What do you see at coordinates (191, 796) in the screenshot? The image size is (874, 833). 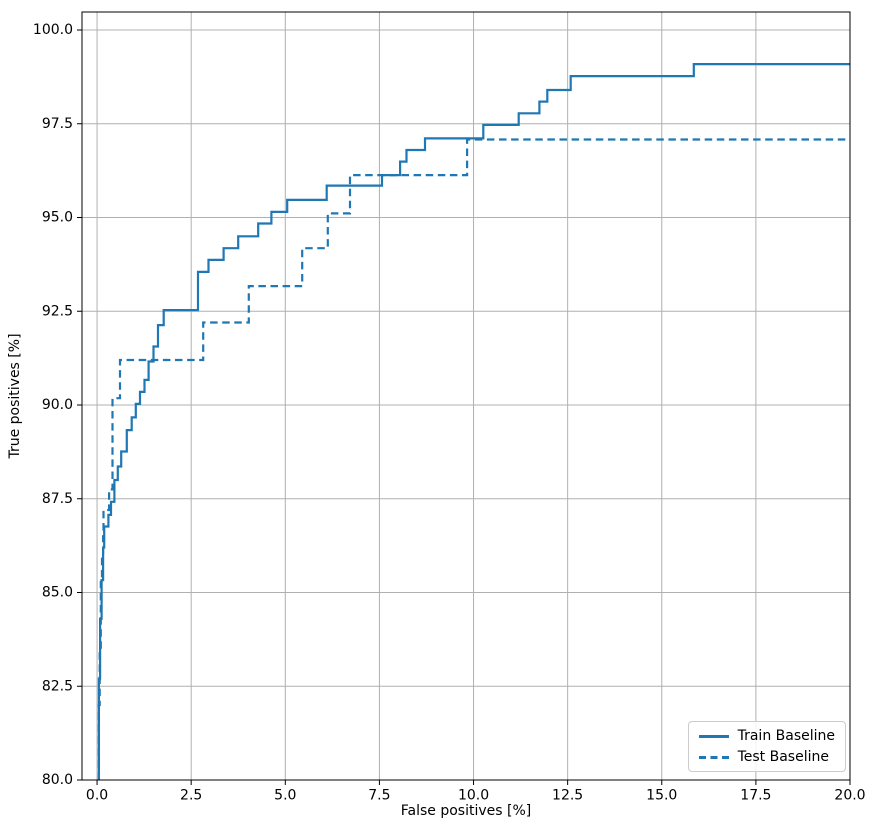 I see `x-tick-label: 2.5` at bounding box center [191, 796].